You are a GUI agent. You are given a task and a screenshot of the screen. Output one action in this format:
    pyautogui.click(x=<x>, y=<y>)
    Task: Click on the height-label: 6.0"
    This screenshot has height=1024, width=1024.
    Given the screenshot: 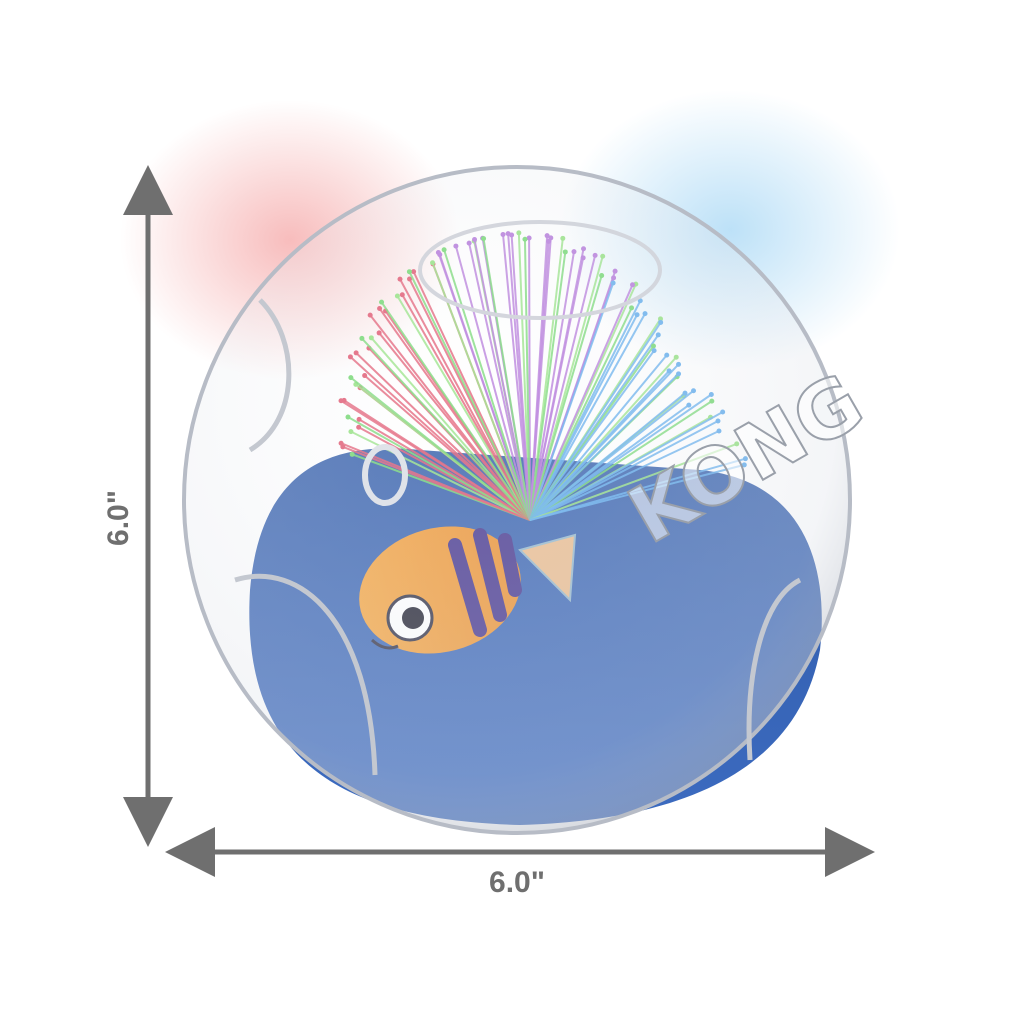 What is the action you would take?
    pyautogui.click(x=118, y=518)
    